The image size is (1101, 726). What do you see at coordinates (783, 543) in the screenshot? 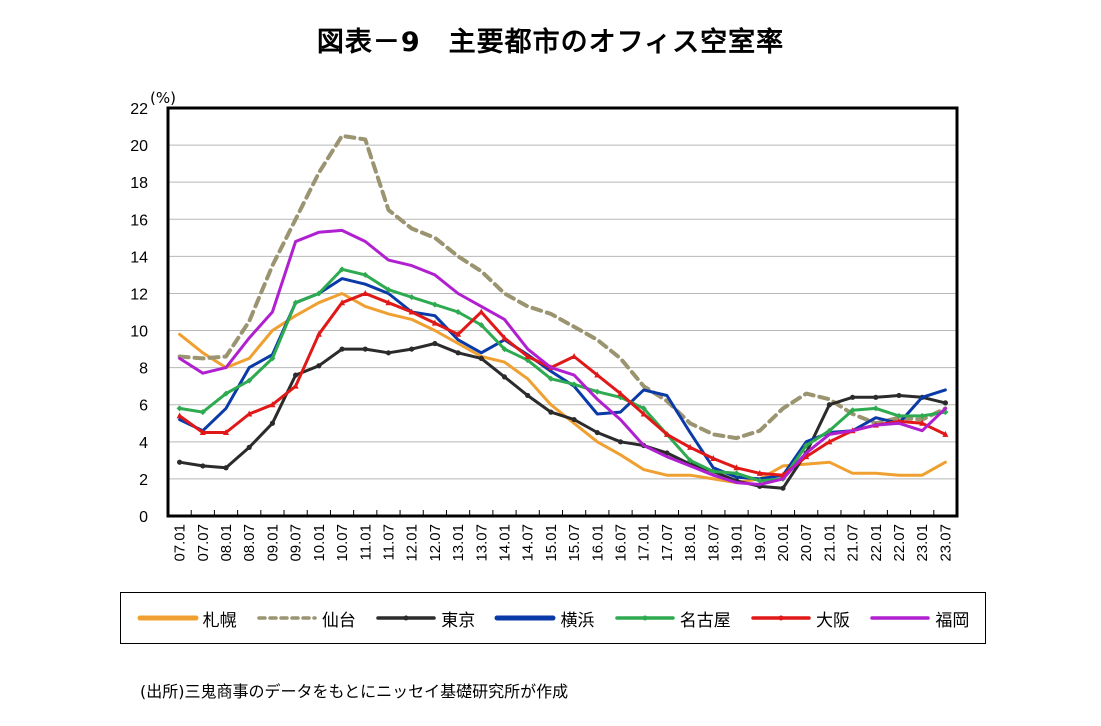
I see `x-tick-label: 20.01` at bounding box center [783, 543].